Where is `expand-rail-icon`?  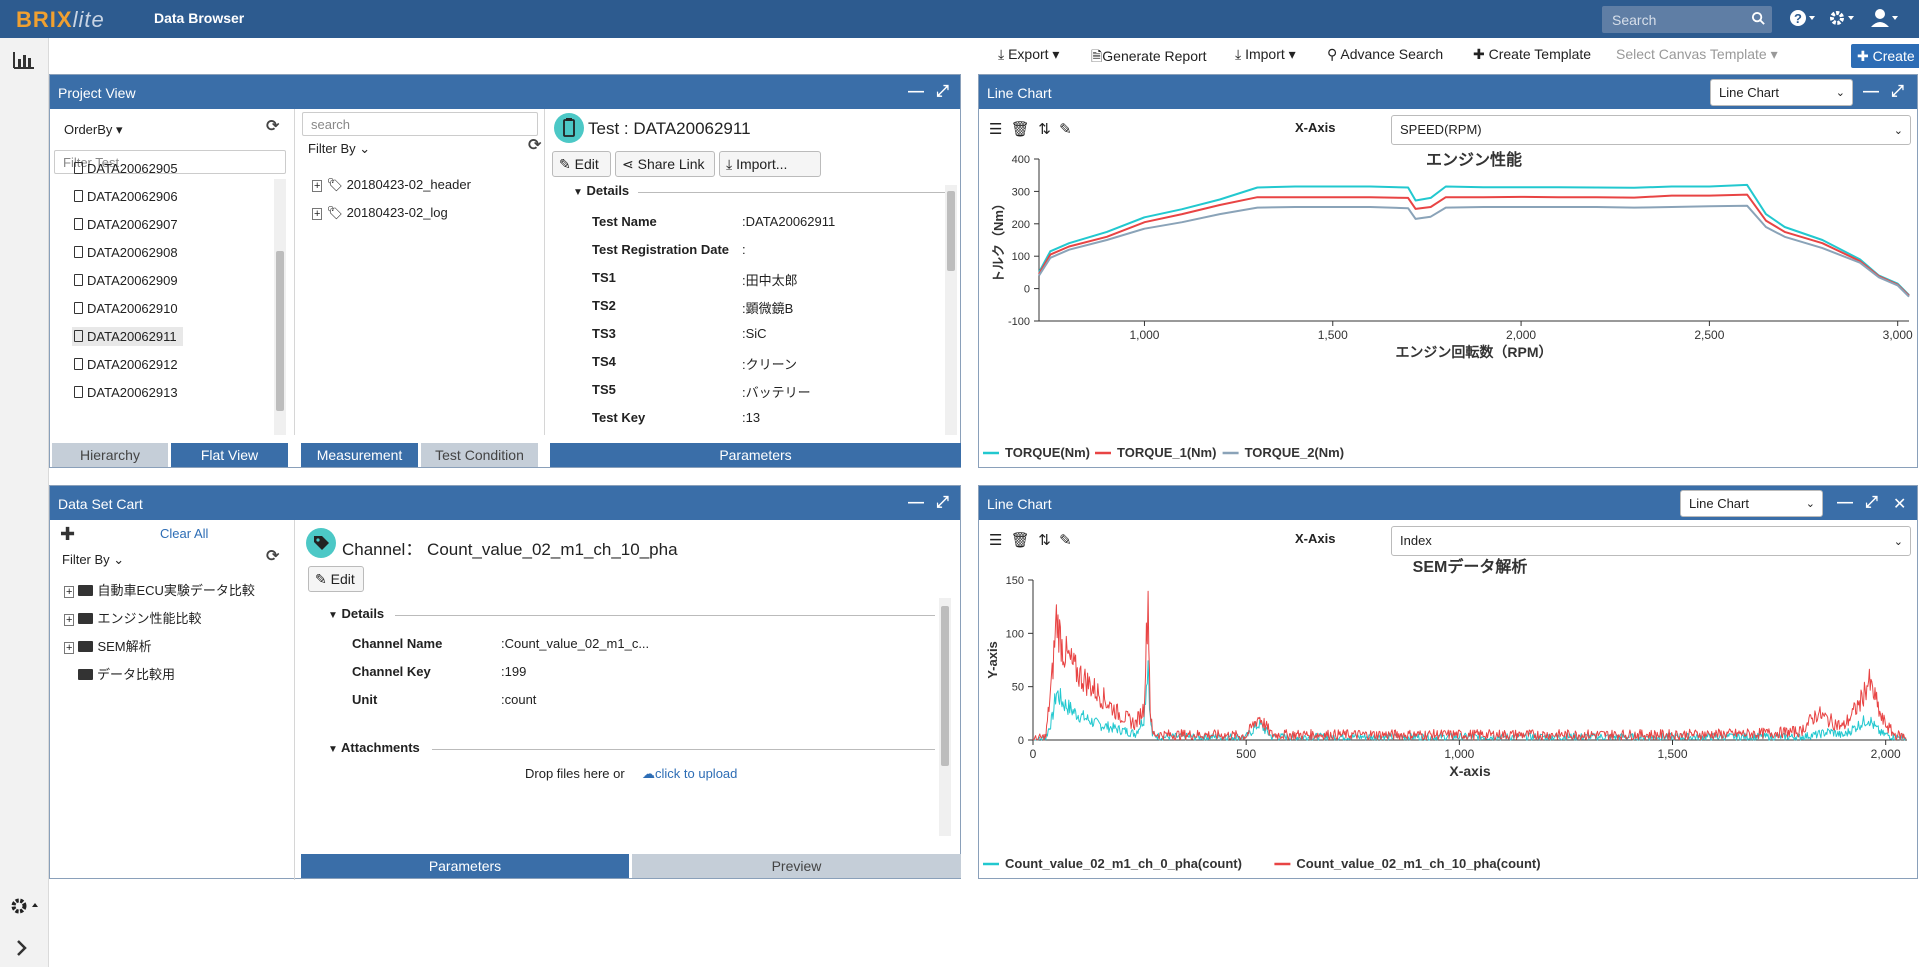 expand-rail-icon is located at coordinates (22, 948).